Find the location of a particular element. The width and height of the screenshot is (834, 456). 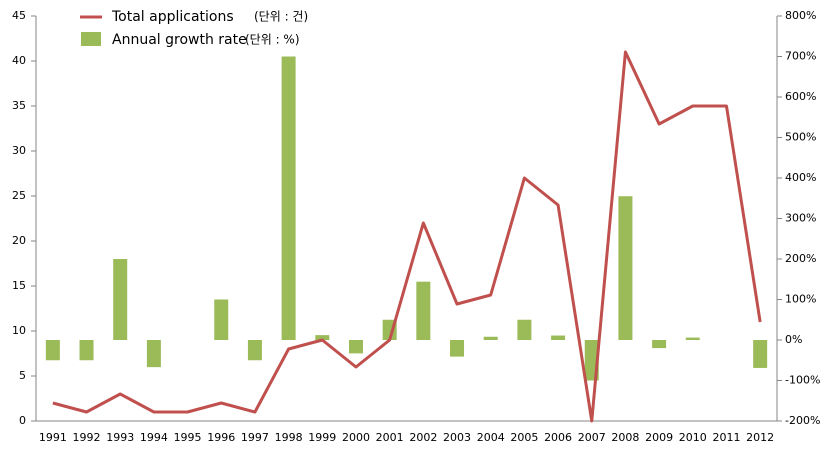

legend-unit: (단위 : 건) is located at coordinates (281, 17).